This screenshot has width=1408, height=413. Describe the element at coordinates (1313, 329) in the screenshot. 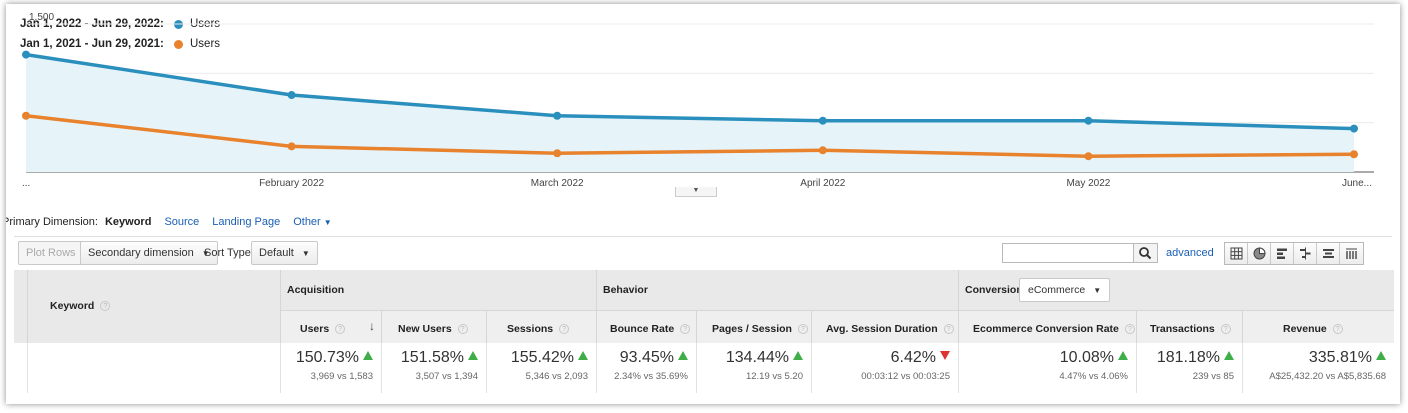

I see `column-header-label: Revenue?` at that location.